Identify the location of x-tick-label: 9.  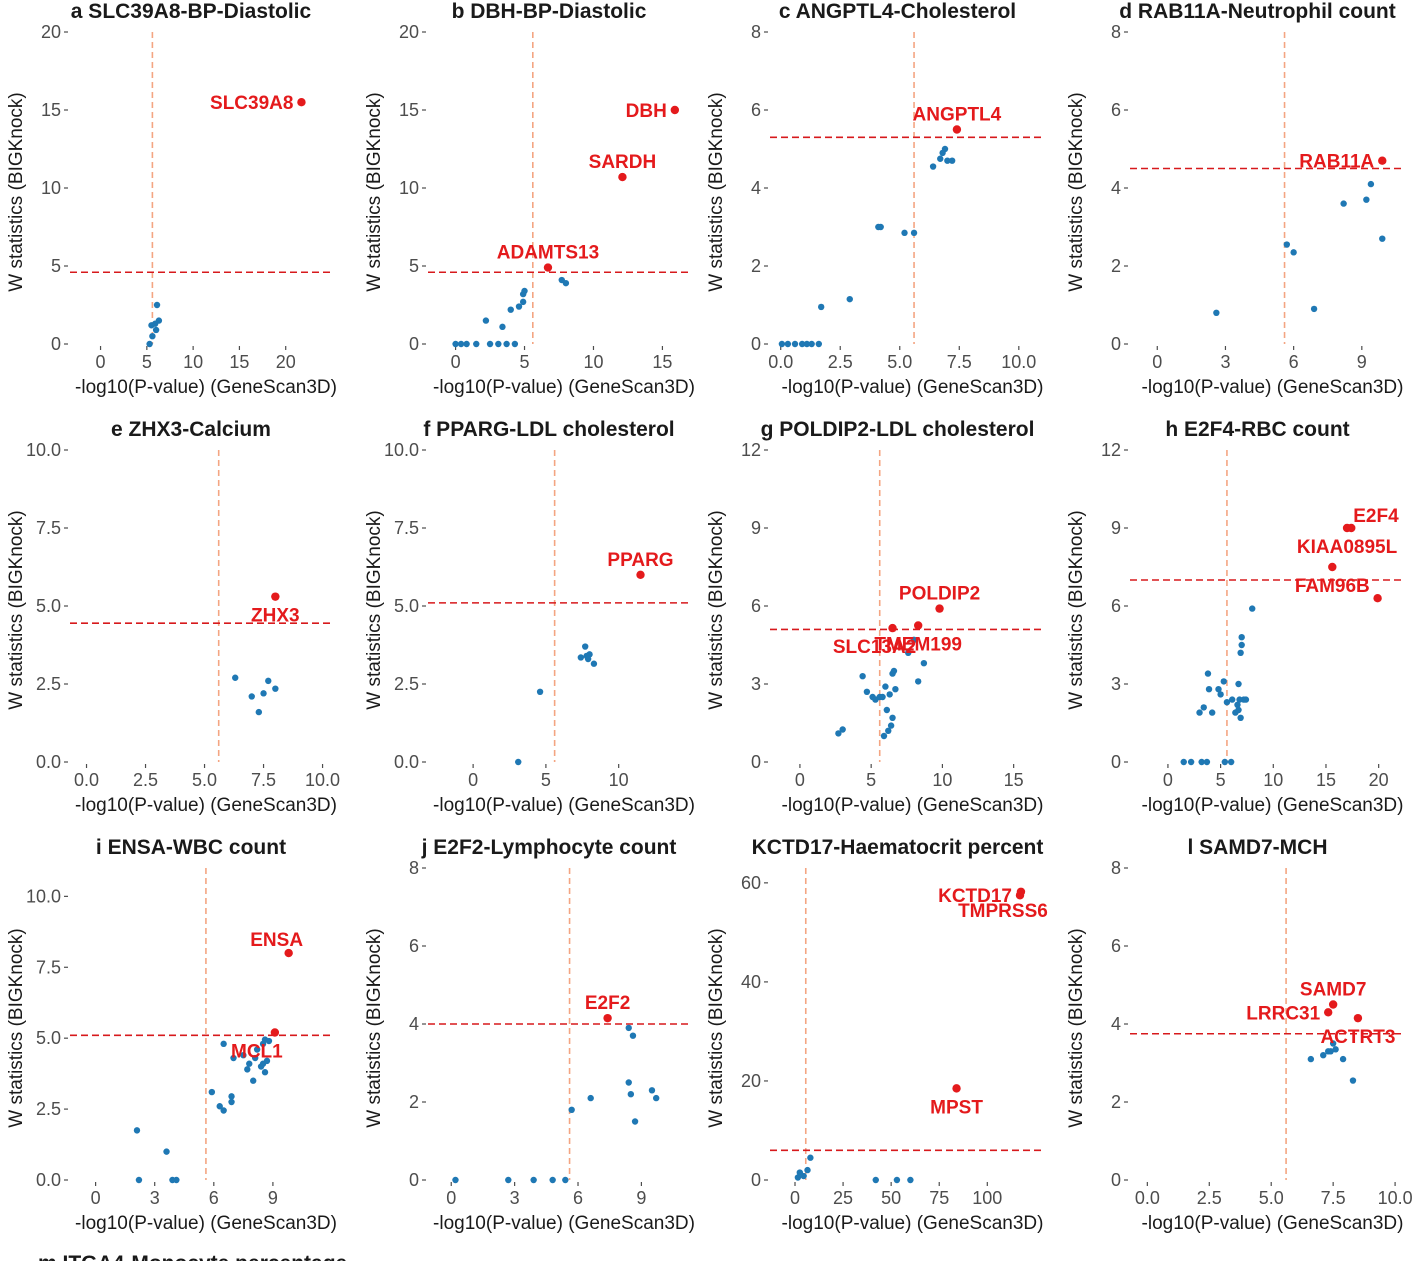
(273, 1198).